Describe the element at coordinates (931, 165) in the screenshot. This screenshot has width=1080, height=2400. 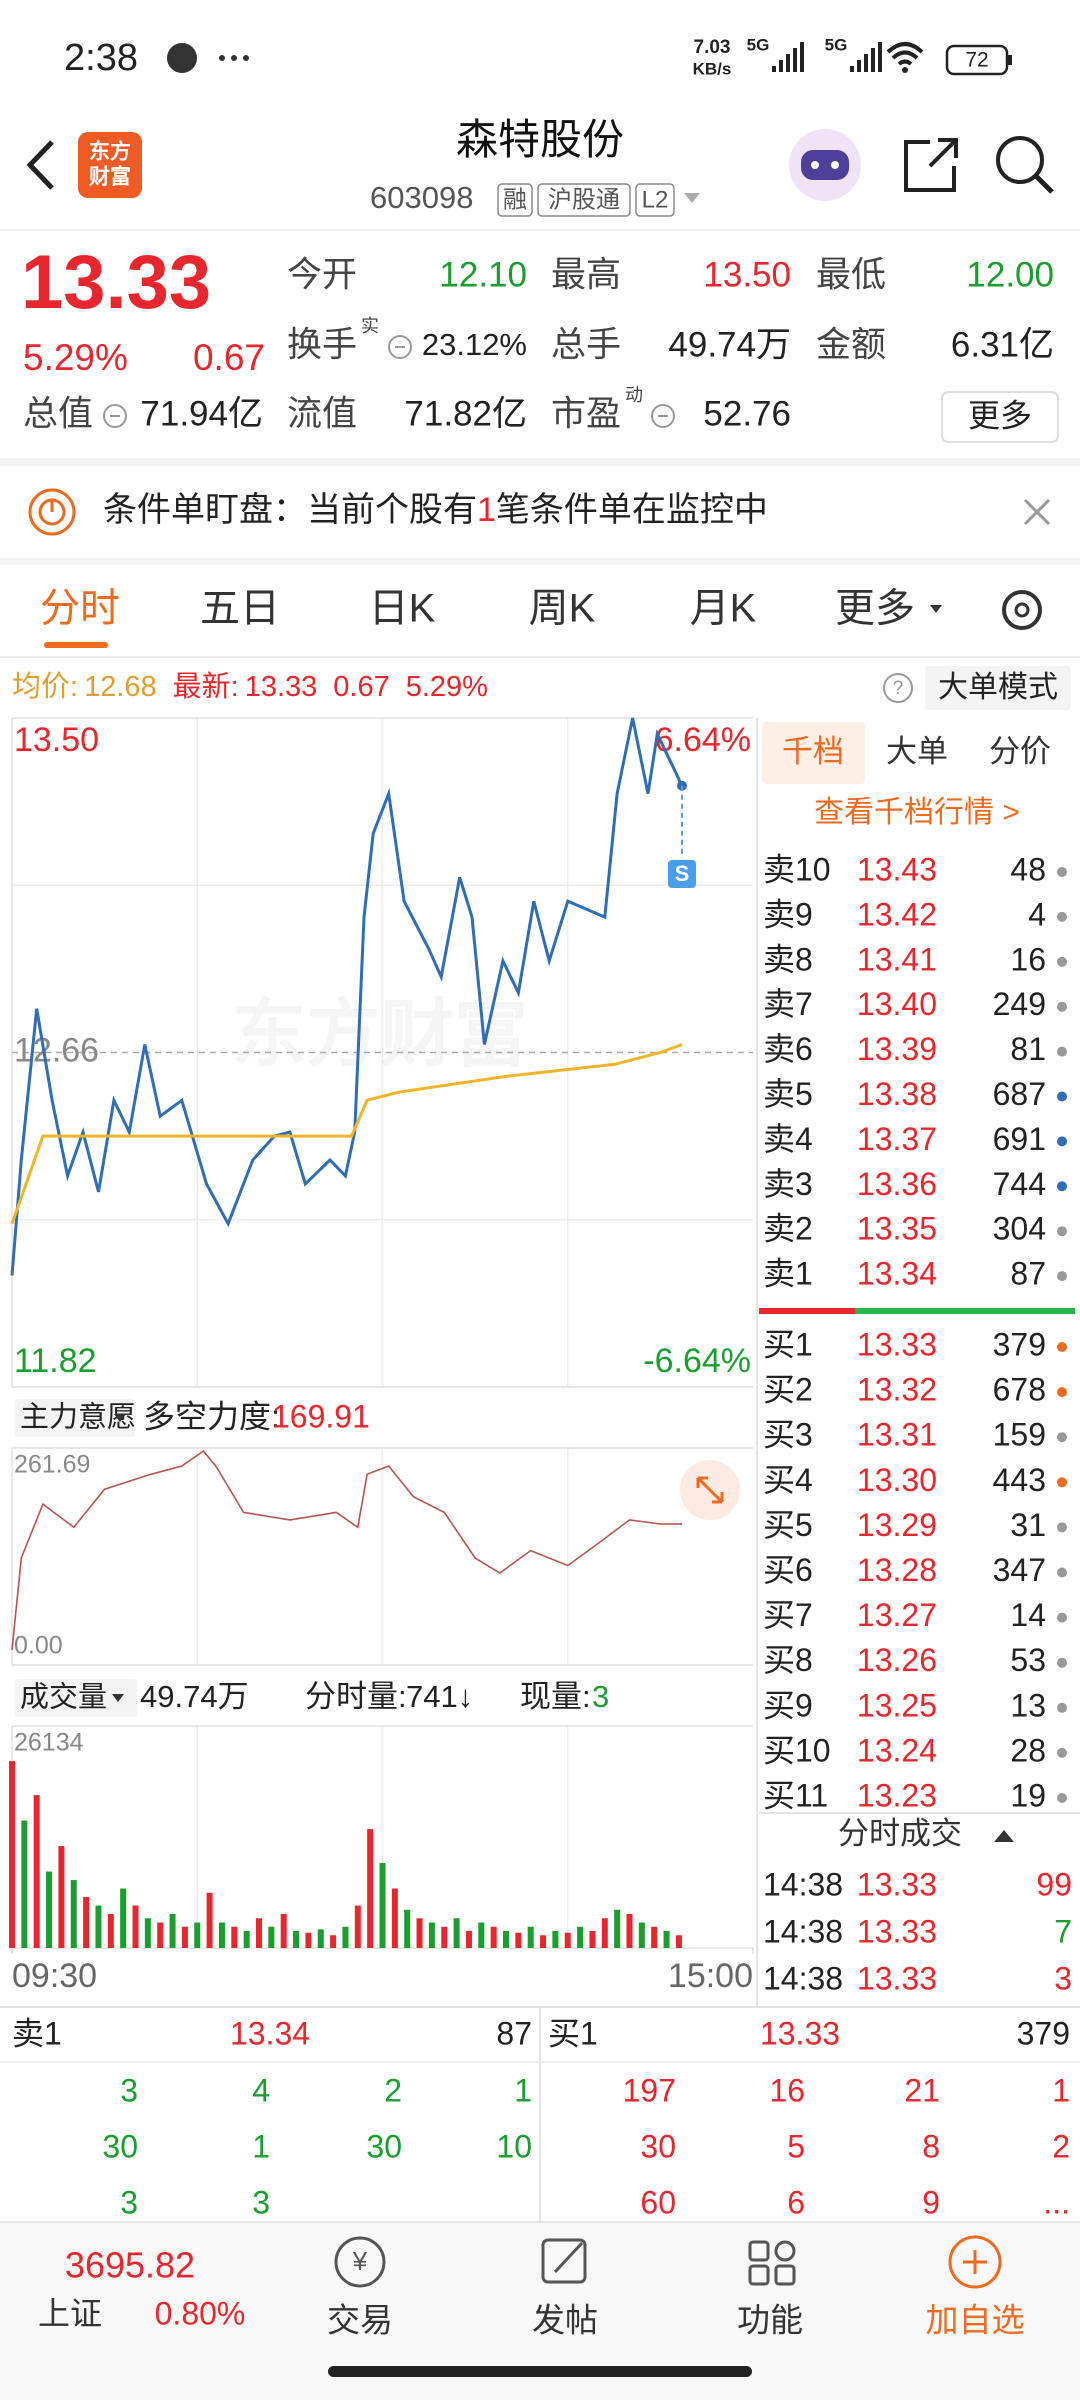
I see `share-button` at that location.